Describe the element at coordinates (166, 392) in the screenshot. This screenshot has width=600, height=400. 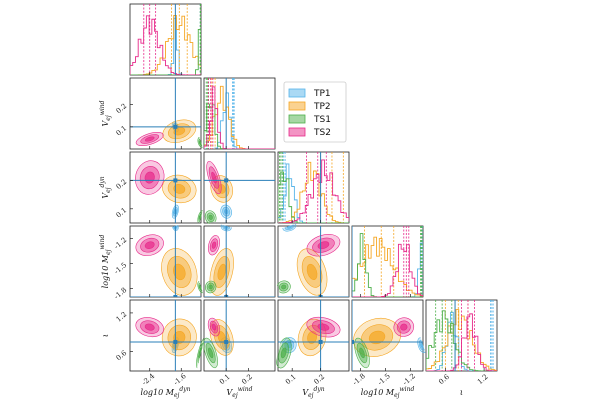
I see `x-axis-label-0: log10 Mejdyn` at that location.